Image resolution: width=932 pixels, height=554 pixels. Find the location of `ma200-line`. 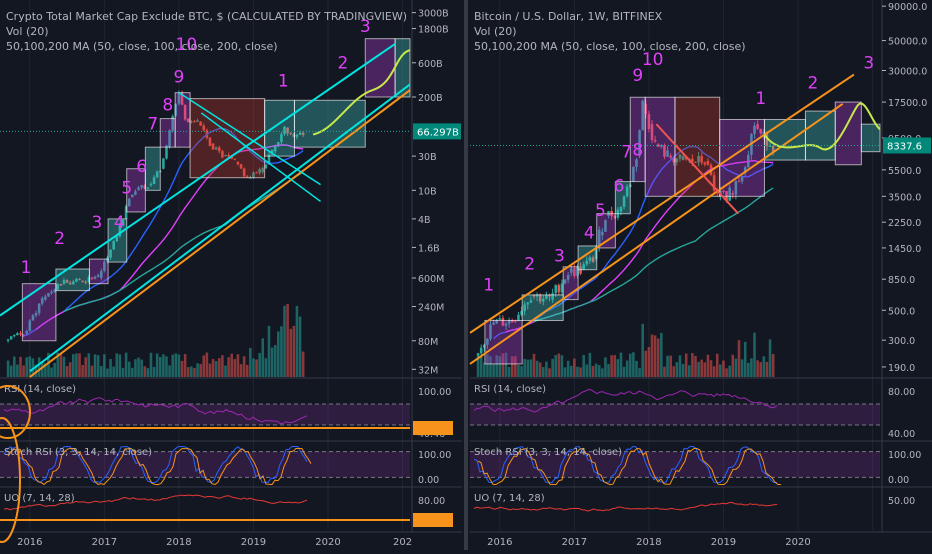

ma200-line is located at coordinates (183, 242).